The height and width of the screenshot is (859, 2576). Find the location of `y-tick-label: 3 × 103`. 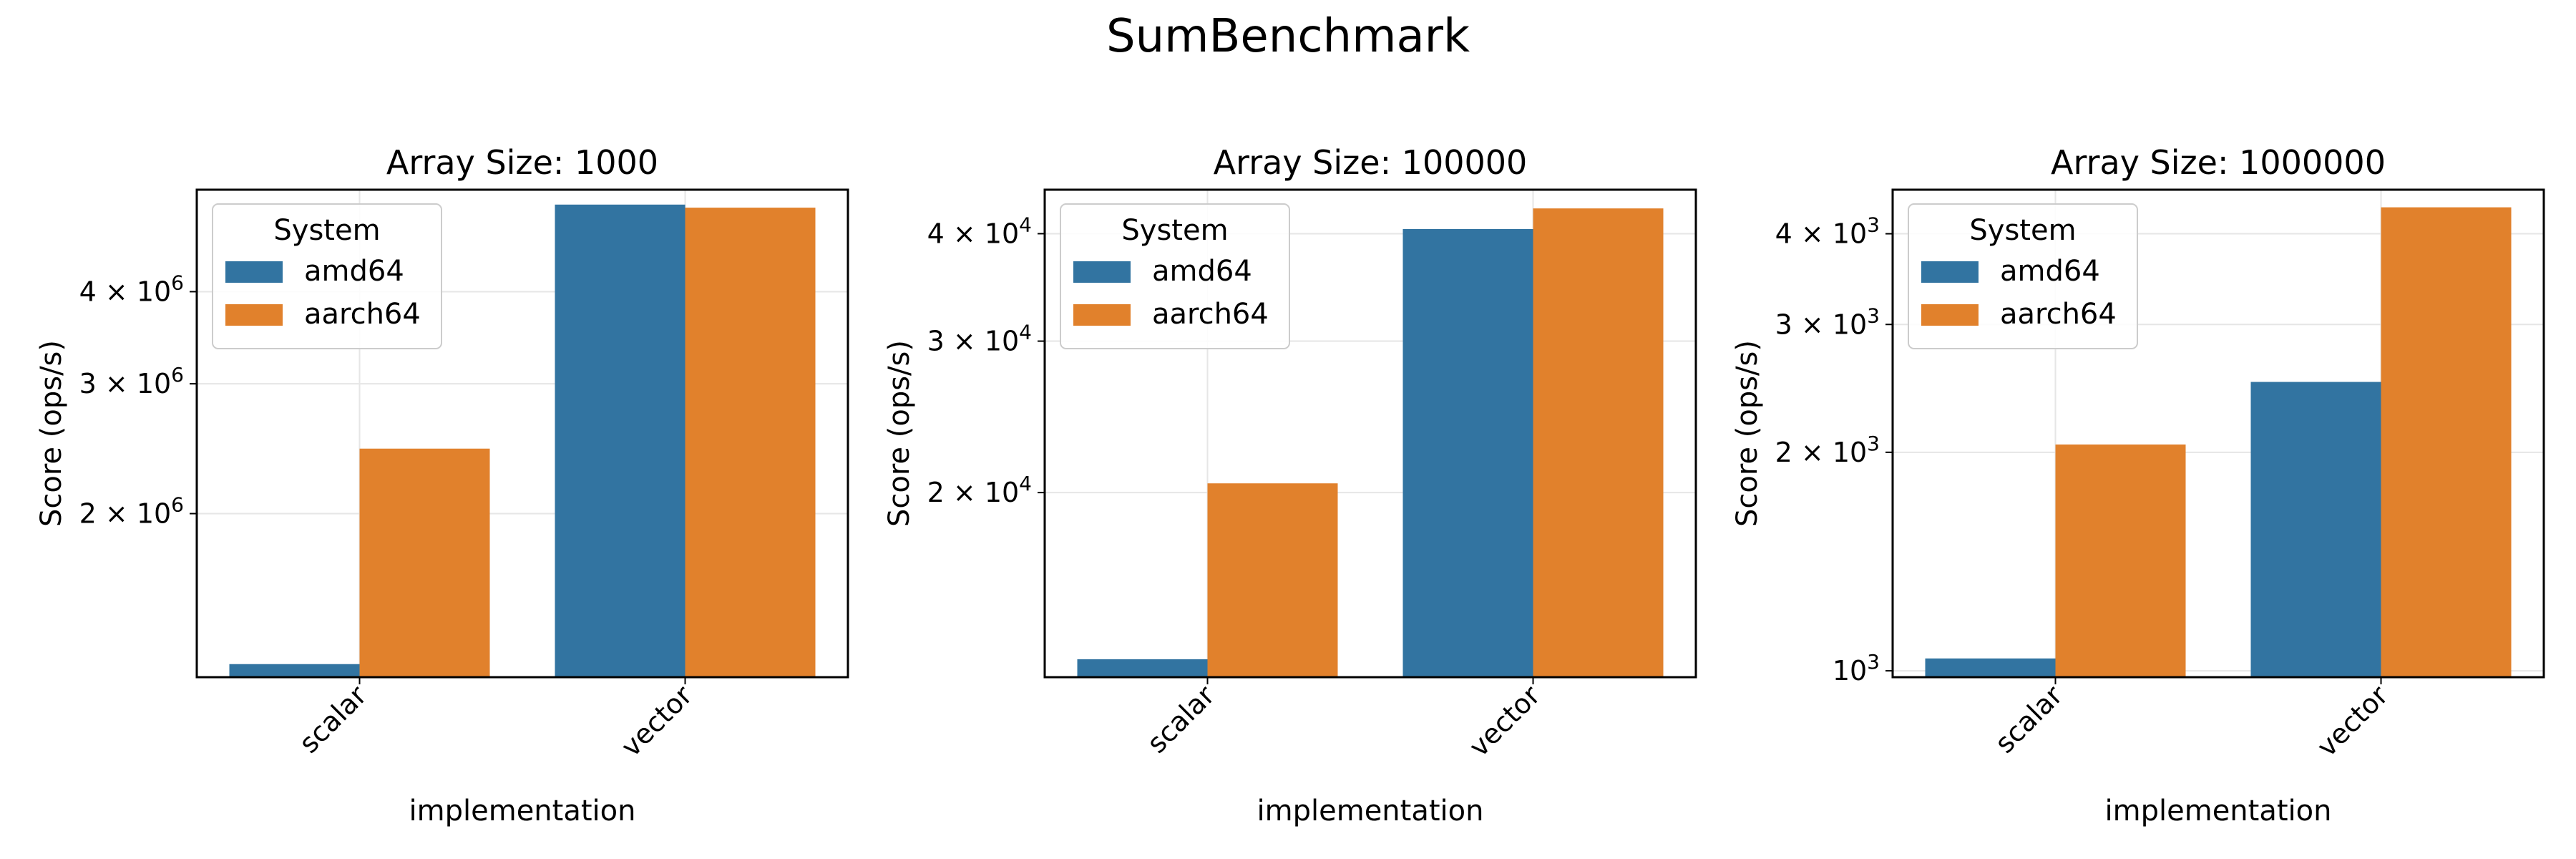

y-tick-label: 3 × 103 is located at coordinates (1827, 322).